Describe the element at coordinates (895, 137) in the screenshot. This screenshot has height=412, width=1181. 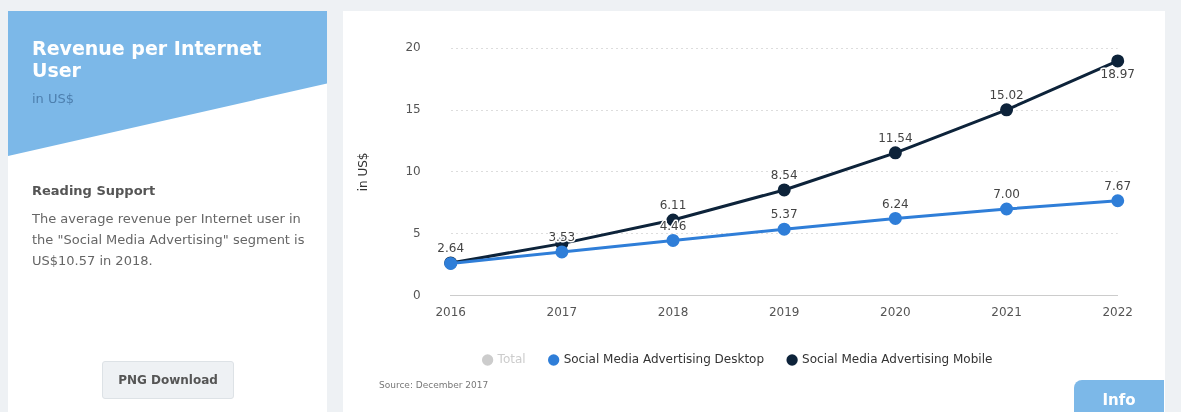
I see `data-label: 11.54` at that location.